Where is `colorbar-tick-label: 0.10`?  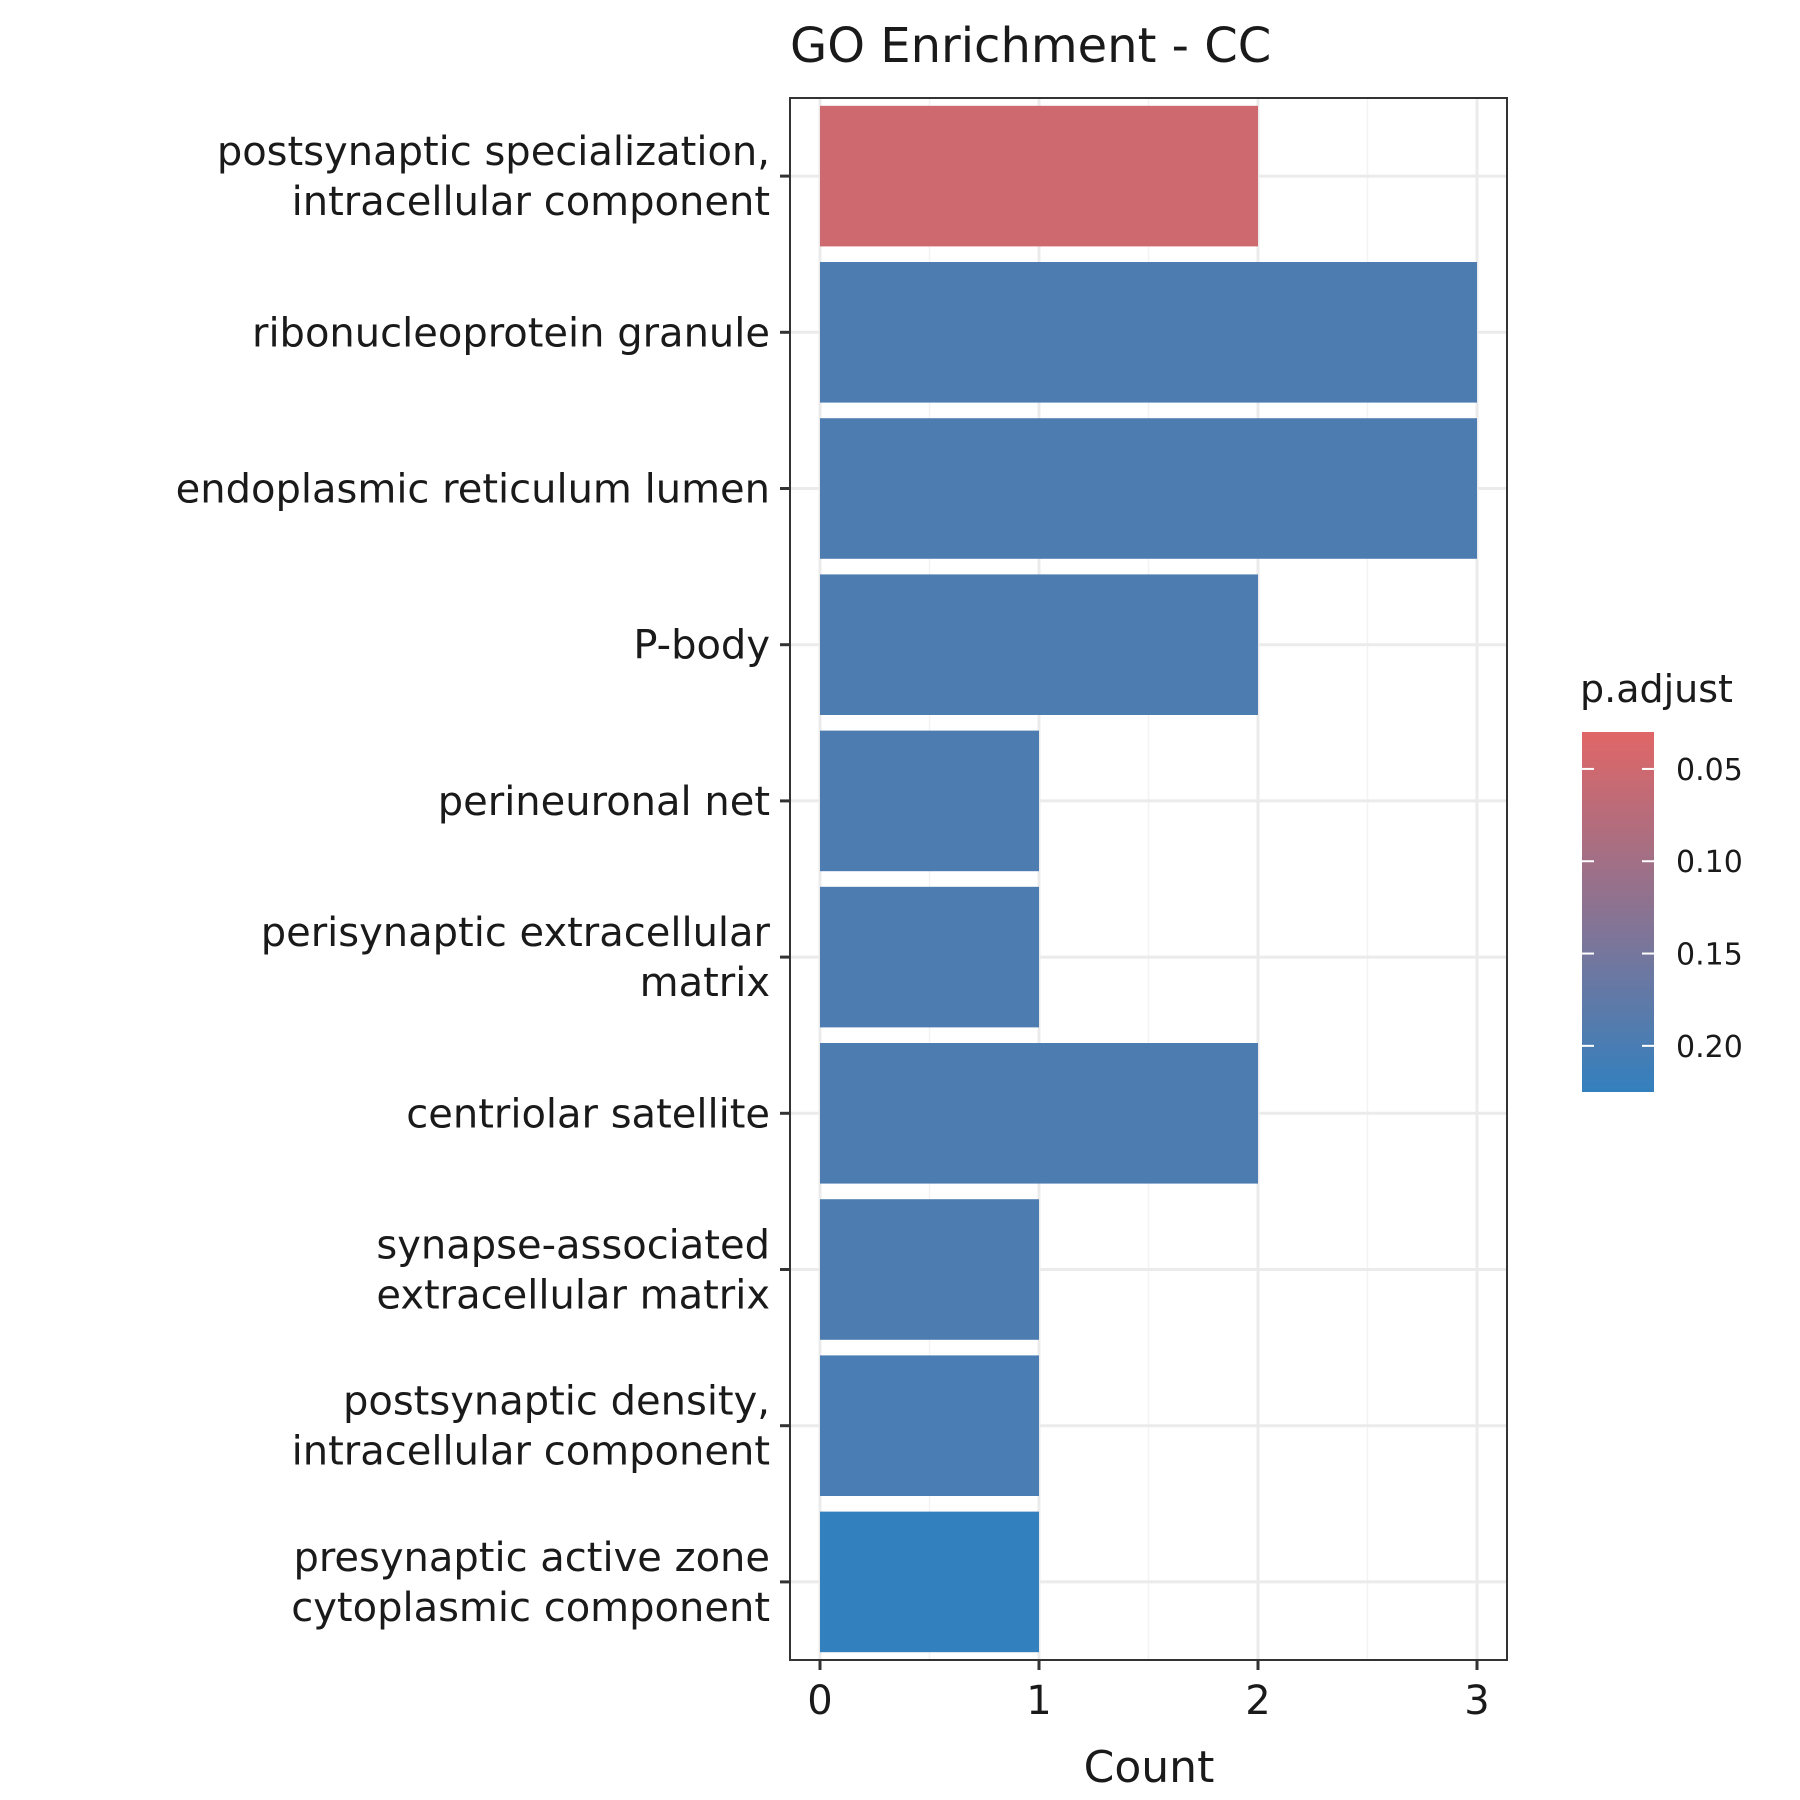
colorbar-tick-label: 0.10 is located at coordinates (1709, 862).